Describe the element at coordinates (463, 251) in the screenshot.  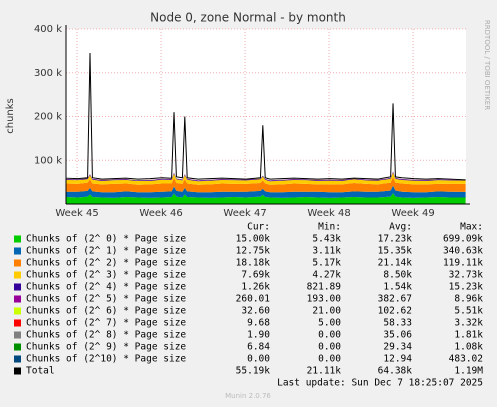
I see `legend-stat: 340.63k` at that location.